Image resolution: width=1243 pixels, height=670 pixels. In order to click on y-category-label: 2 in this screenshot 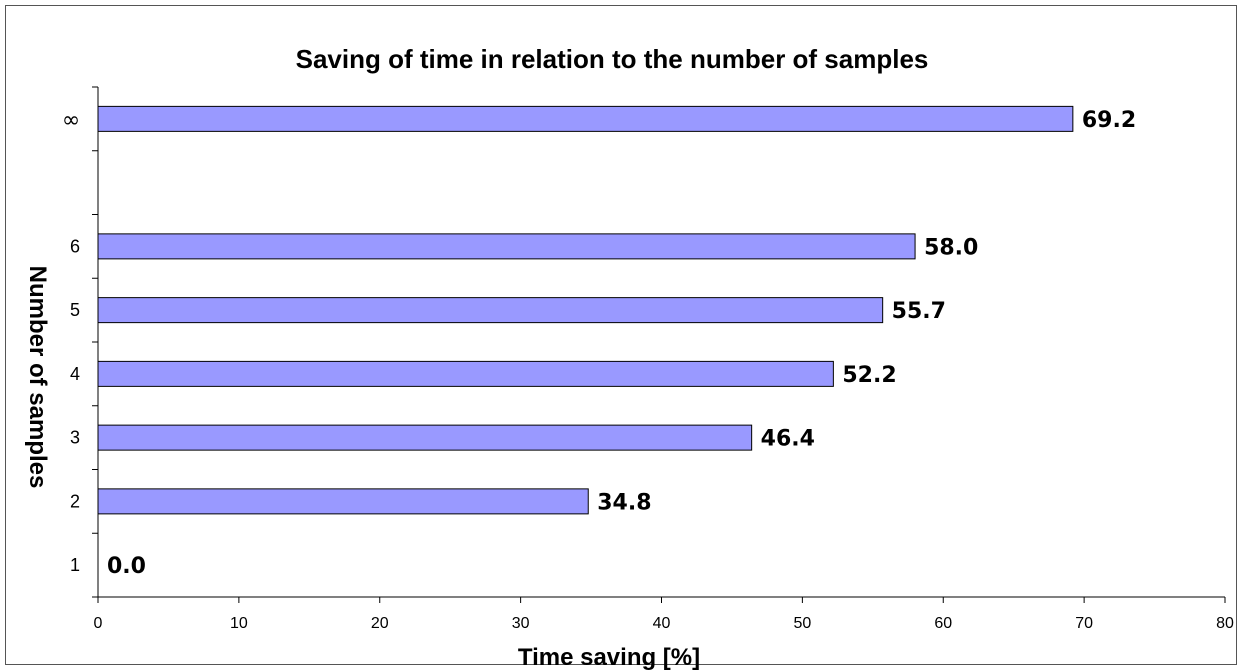, I will do `click(75, 501)`.